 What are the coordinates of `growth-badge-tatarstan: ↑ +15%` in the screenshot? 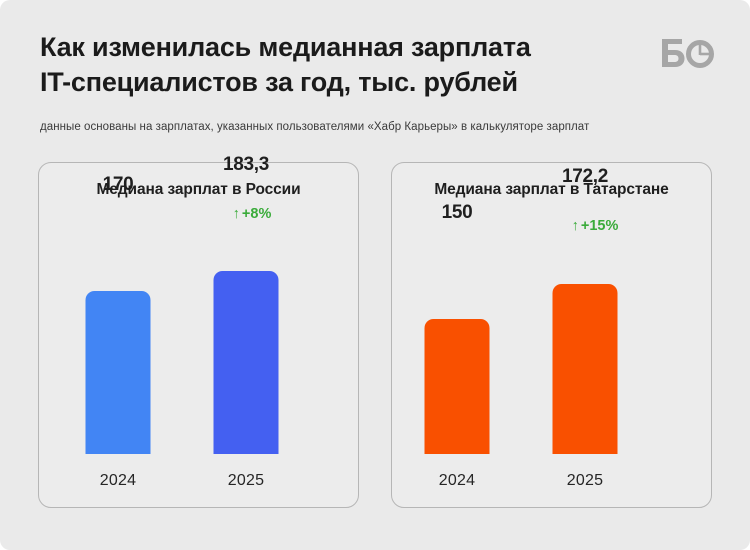 It's located at (595, 226).